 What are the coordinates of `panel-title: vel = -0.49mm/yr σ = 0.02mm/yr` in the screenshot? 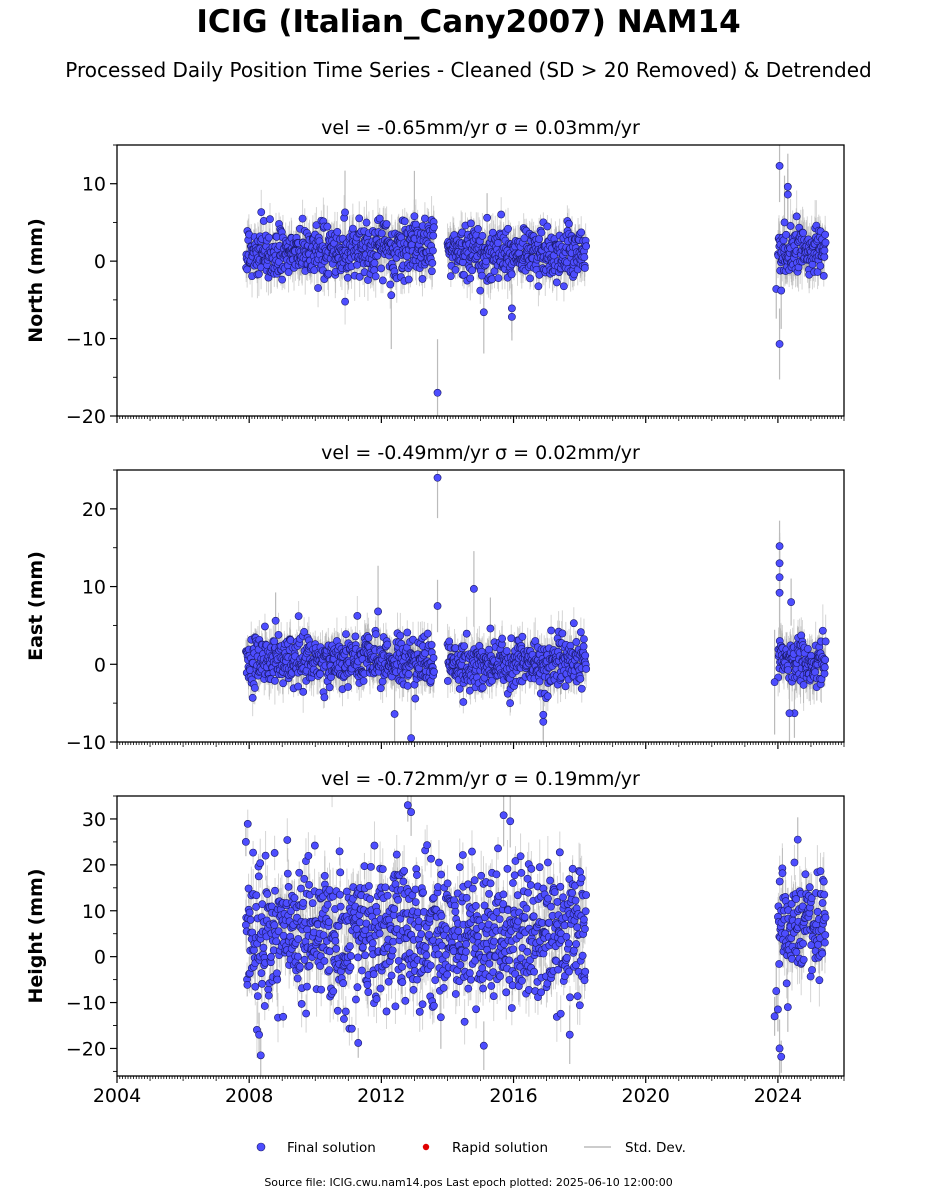 It's located at (480, 453).